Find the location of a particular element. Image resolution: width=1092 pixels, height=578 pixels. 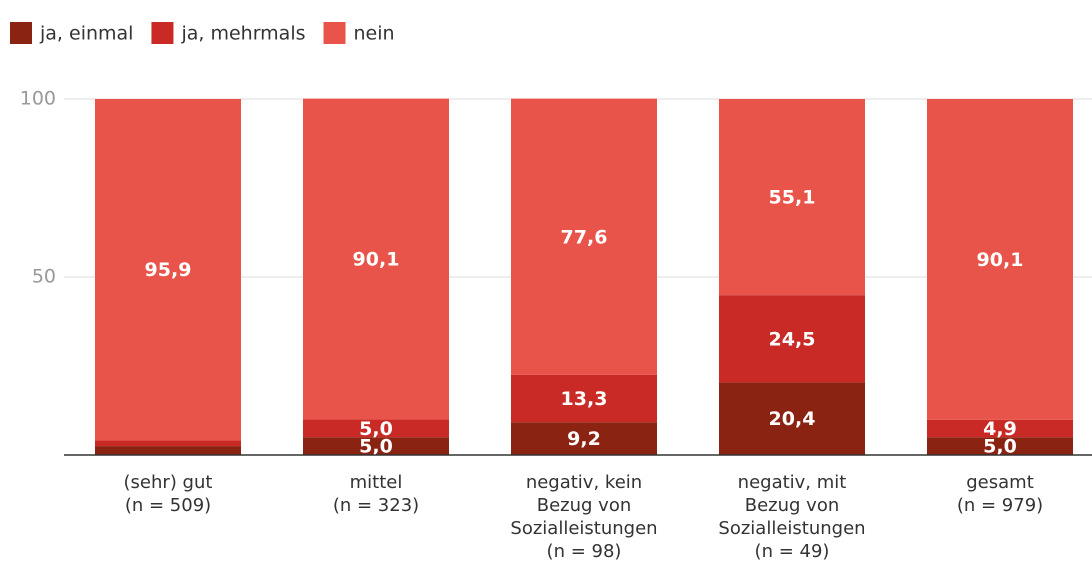

value-label: 24,5 is located at coordinates (792, 339).